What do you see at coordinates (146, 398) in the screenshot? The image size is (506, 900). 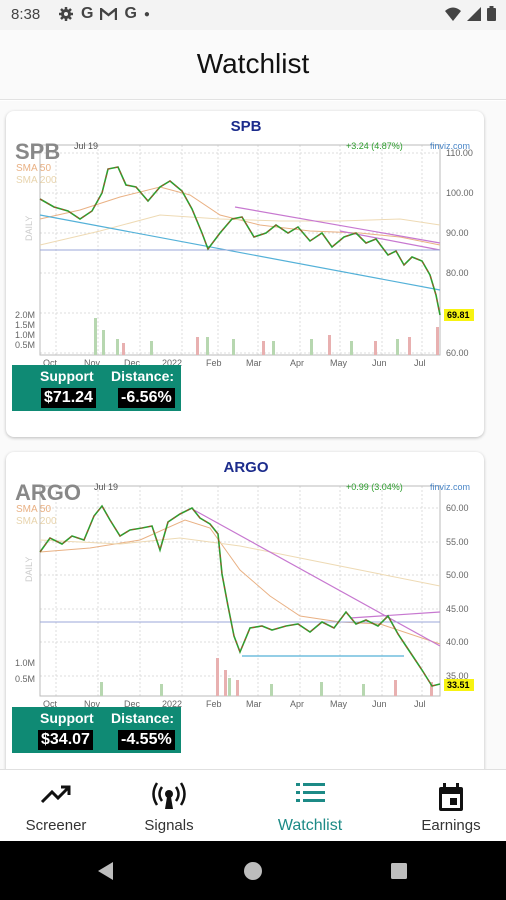 I see `distance-value: -6.56%` at bounding box center [146, 398].